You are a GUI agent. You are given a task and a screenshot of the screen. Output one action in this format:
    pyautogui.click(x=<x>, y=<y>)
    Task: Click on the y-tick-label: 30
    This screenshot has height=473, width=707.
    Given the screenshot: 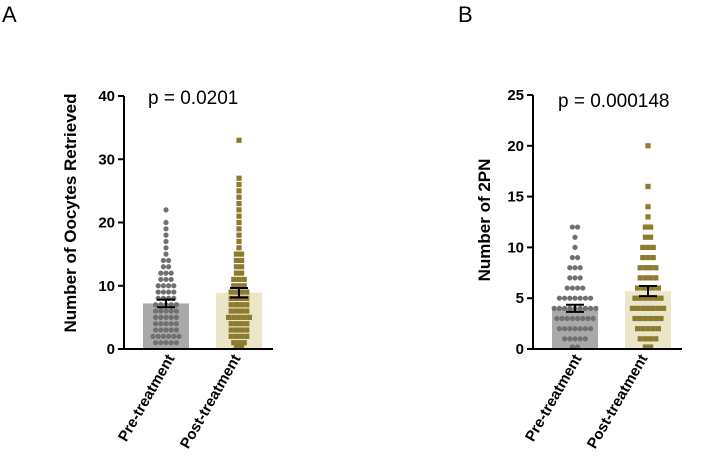 What is the action you would take?
    pyautogui.click(x=106, y=159)
    